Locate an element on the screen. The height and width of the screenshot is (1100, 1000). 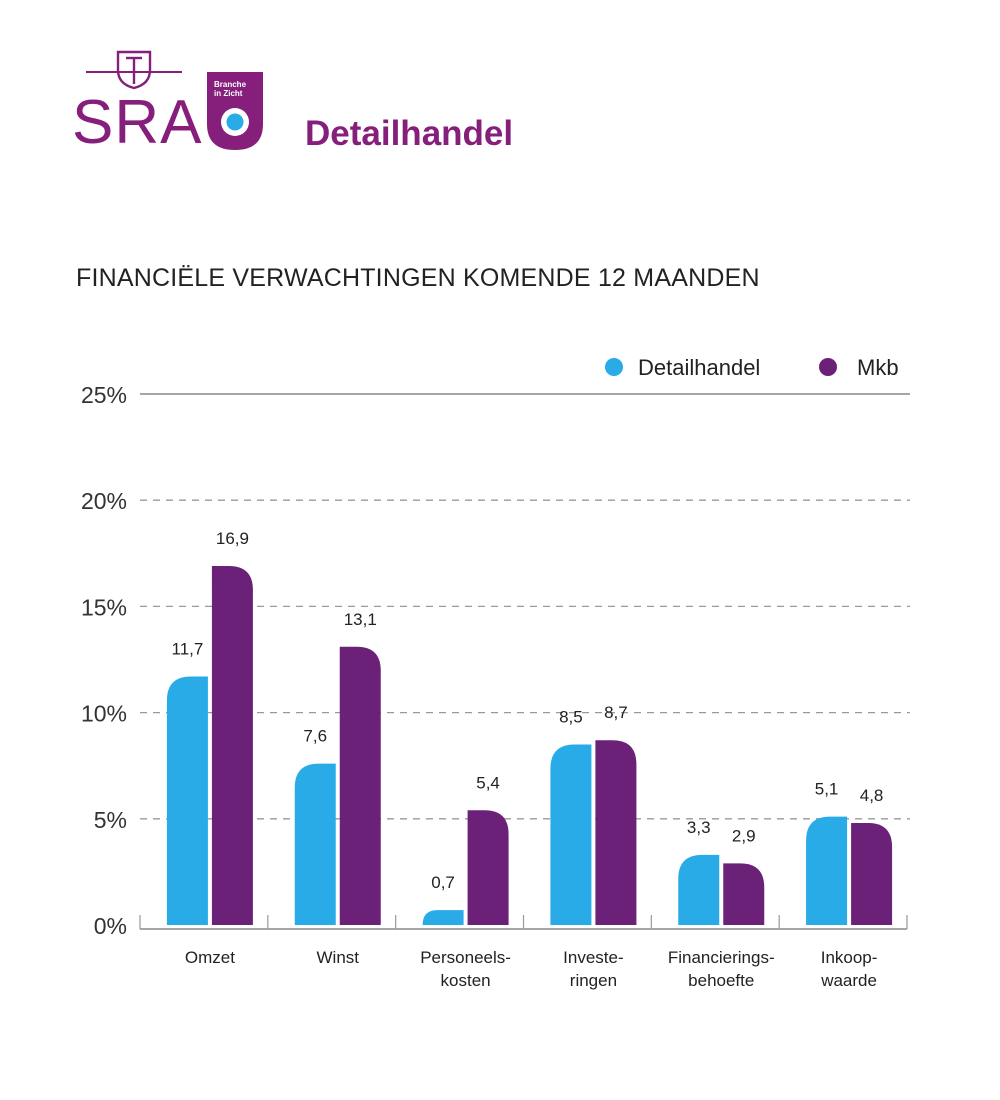
legend-label: Detailhandel is located at coordinates (699, 367).